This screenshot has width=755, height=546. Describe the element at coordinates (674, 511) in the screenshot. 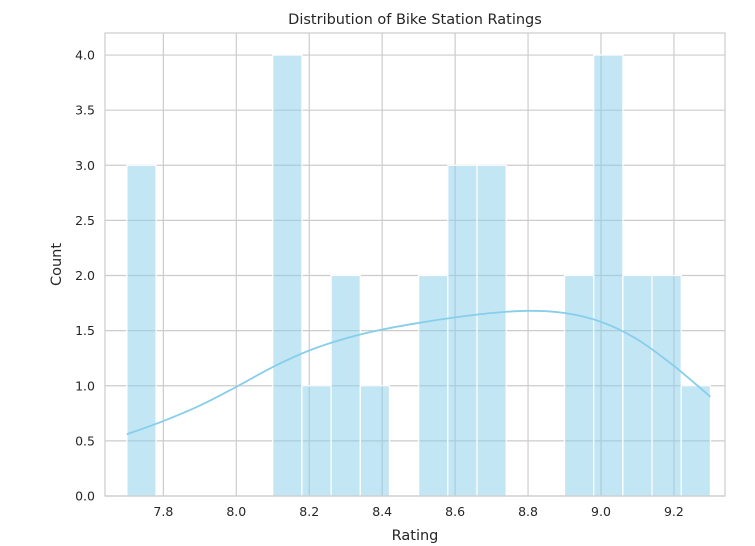

I see `x-tick-label: 9.2` at that location.